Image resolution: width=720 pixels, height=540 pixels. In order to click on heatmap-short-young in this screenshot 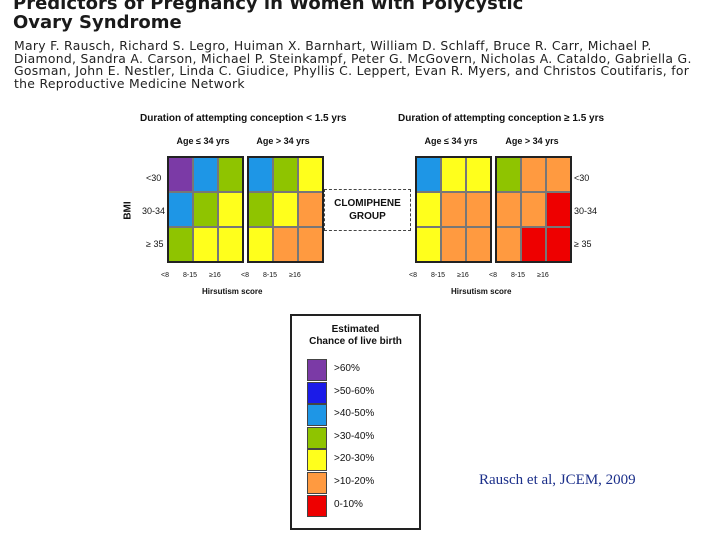, I will do `click(205, 209)`.